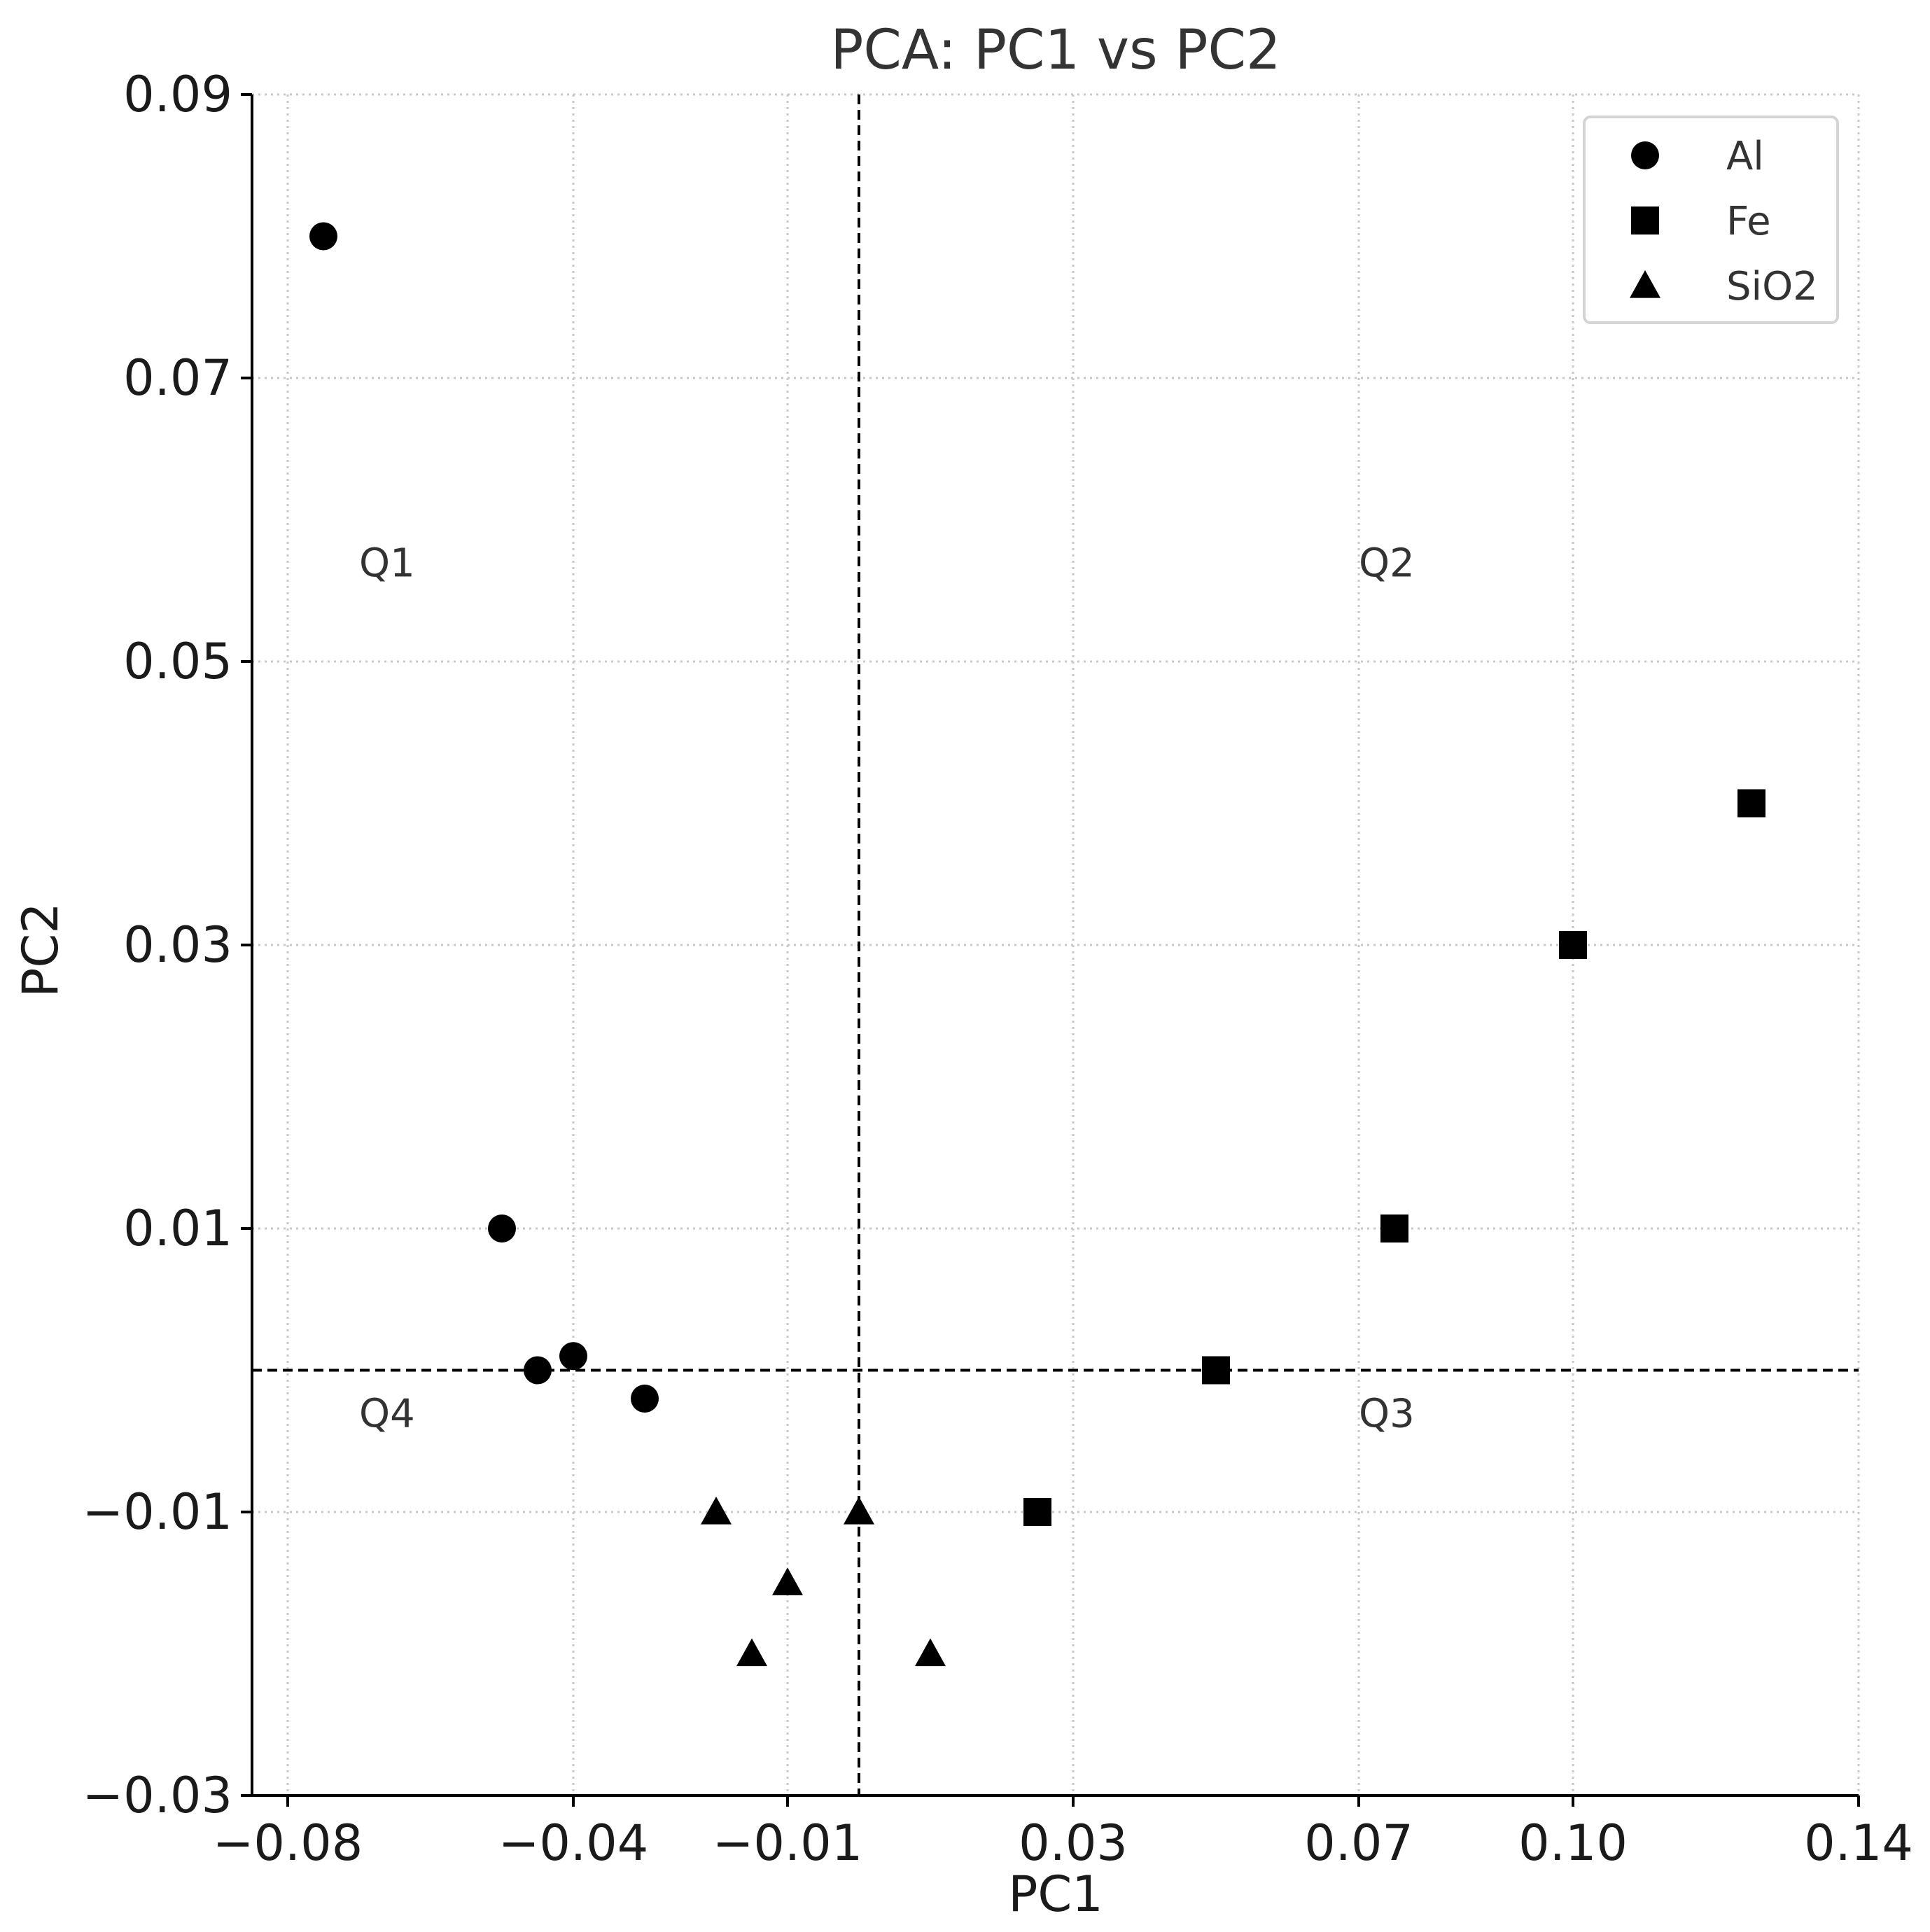  Describe the element at coordinates (387, 1414) in the screenshot. I see `quadrant-label-q4: Q4` at that location.